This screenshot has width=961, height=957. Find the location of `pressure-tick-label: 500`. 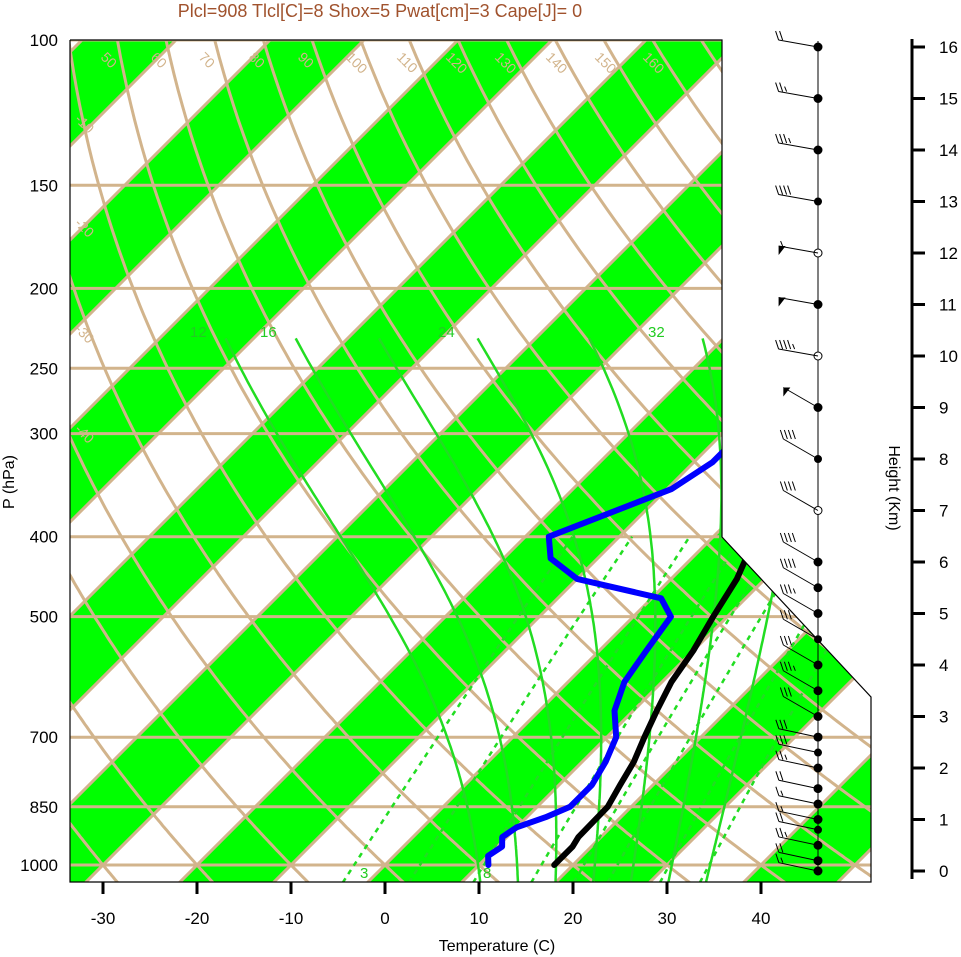

pressure-tick-label: 500 is located at coordinates (44, 617).